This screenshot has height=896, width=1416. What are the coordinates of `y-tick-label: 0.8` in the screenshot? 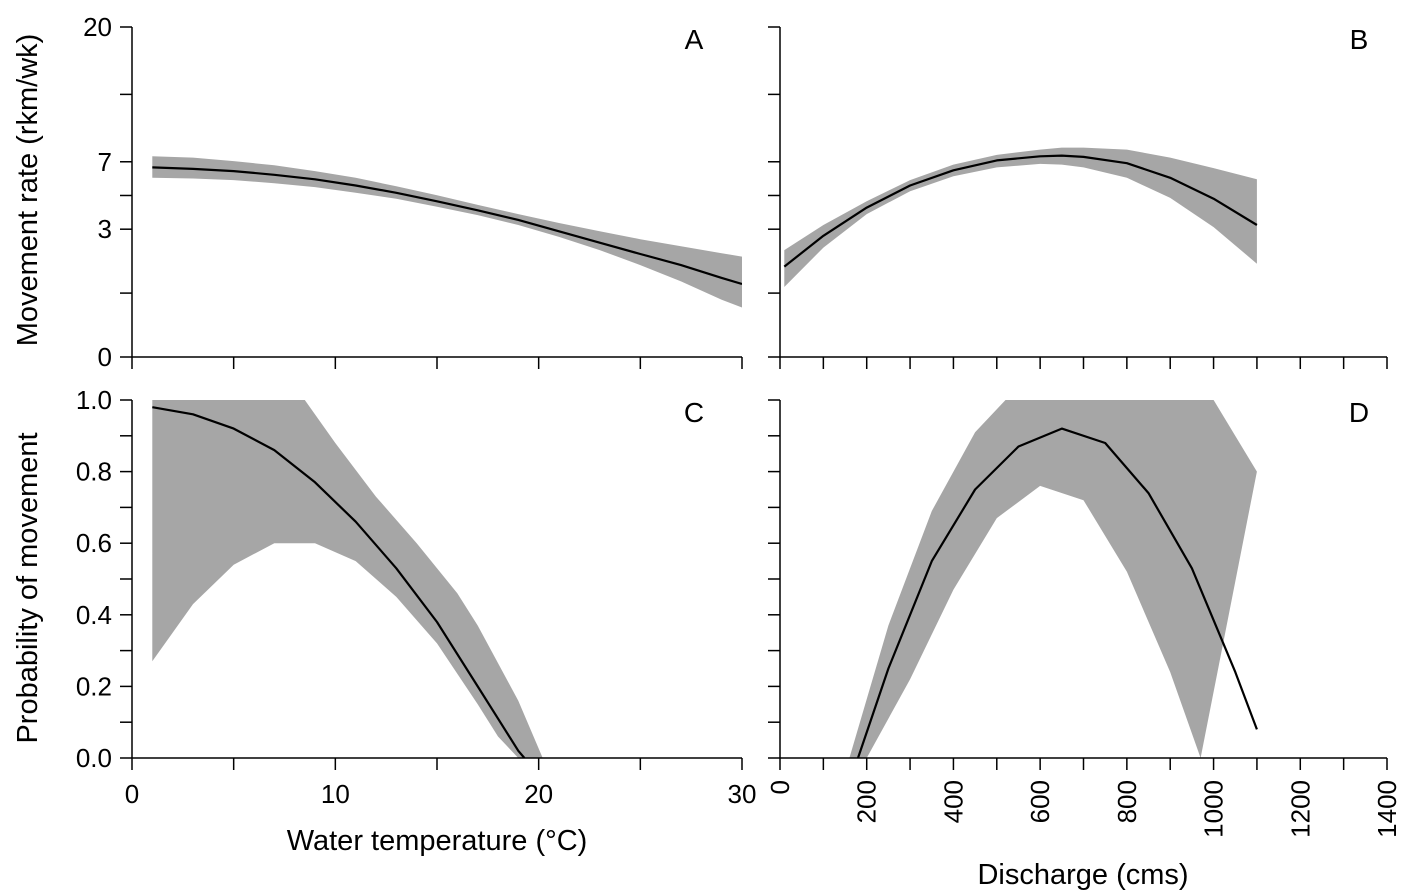 It's located at (94, 472).